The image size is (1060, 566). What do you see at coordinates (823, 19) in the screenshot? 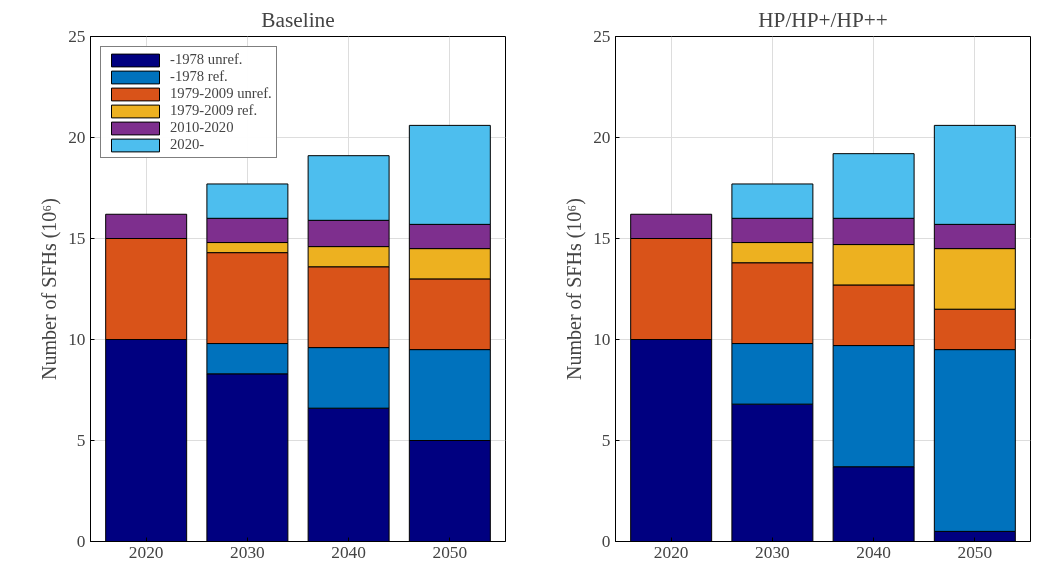
I see `chart-title: HP/HP+/HP++` at bounding box center [823, 19].